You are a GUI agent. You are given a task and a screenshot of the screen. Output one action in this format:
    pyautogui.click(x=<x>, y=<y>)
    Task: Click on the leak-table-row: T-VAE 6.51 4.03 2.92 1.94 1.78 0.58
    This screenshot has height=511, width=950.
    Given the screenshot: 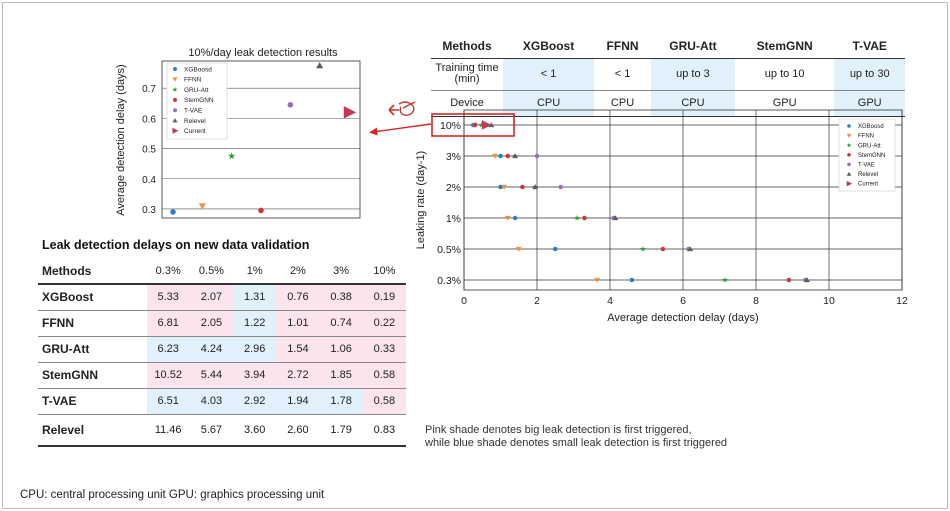 What is the action you would take?
    pyautogui.click(x=222, y=401)
    